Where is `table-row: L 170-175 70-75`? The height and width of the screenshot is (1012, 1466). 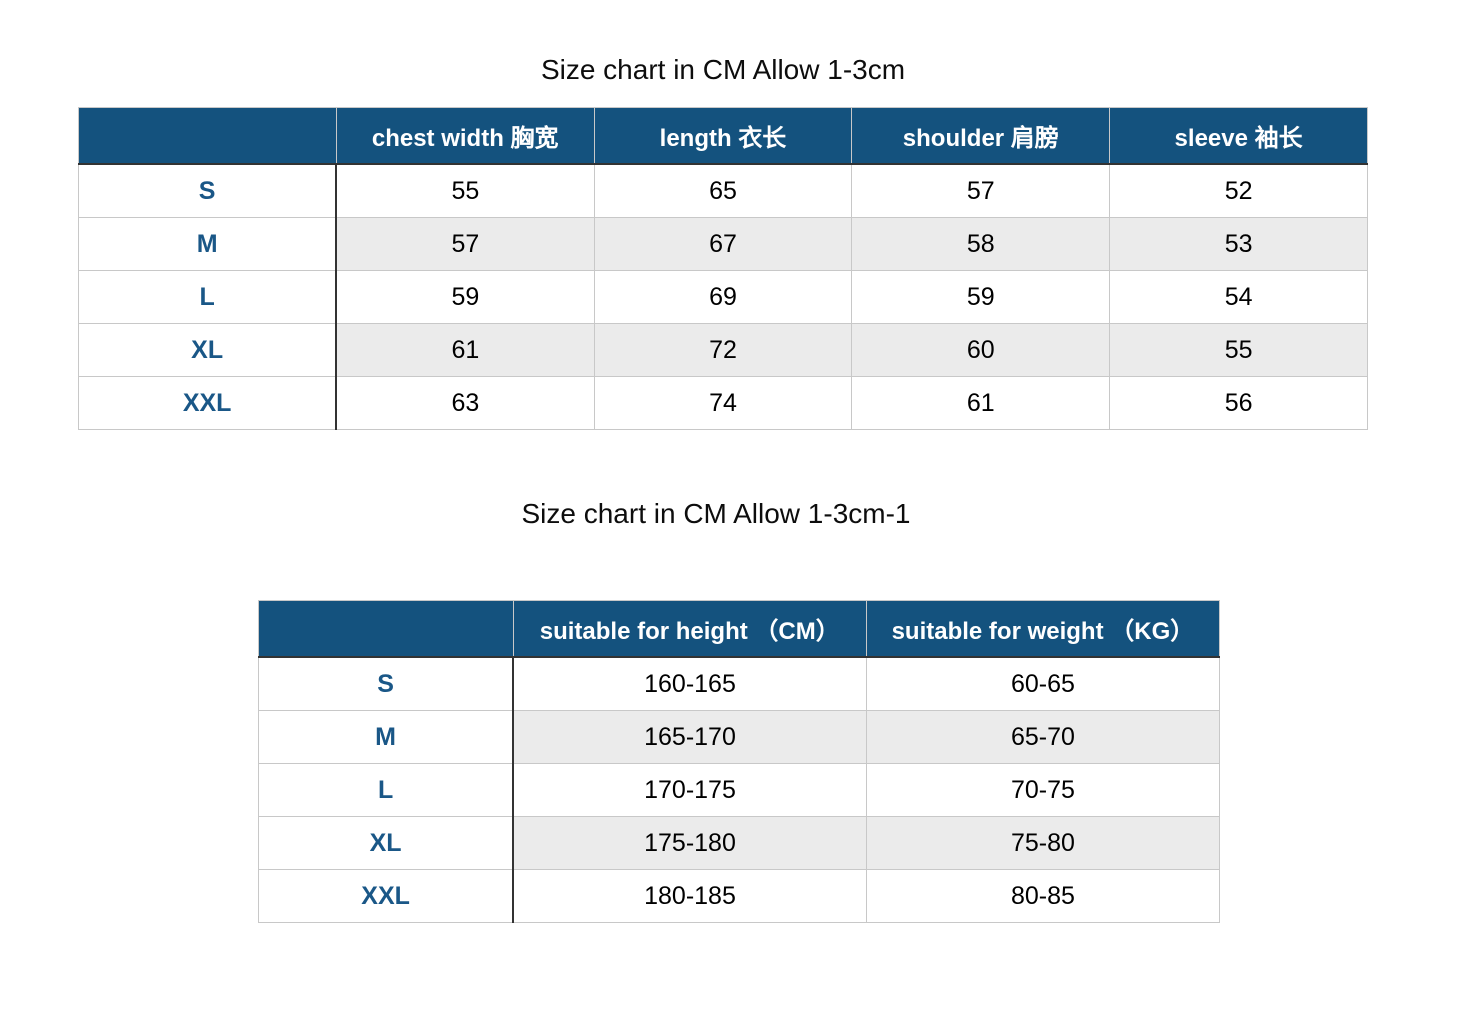
table-row: L 170-175 70-75 is located at coordinates (739, 790).